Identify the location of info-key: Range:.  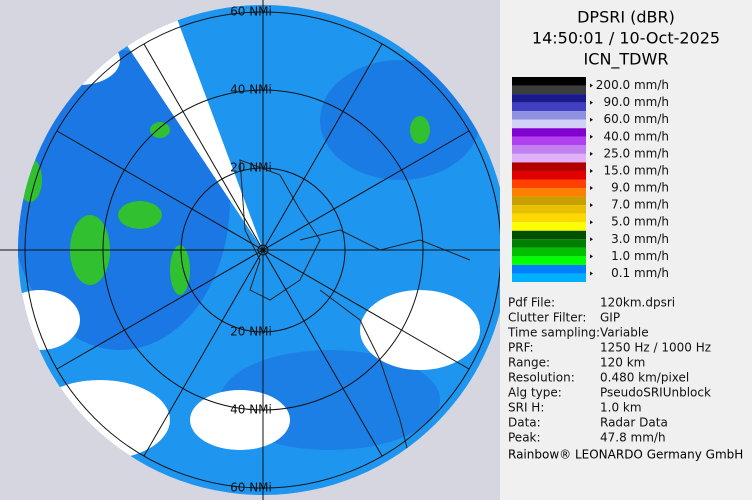
(529, 363).